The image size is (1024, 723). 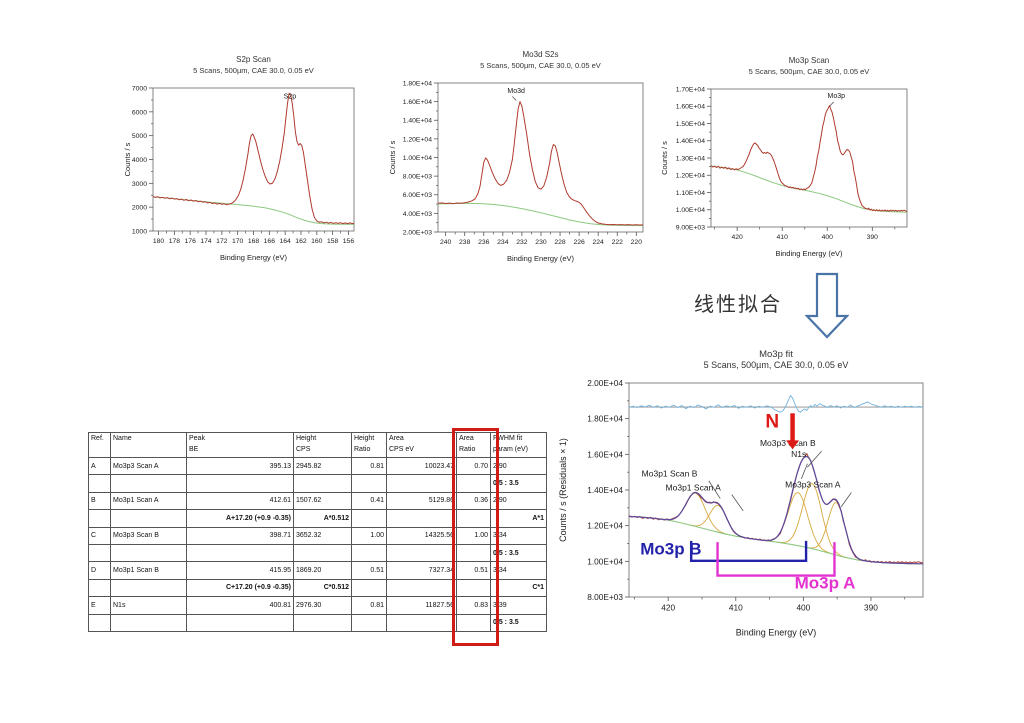 I want to click on s2p-xlabel: Binding Energy (eV), so click(x=254, y=257).